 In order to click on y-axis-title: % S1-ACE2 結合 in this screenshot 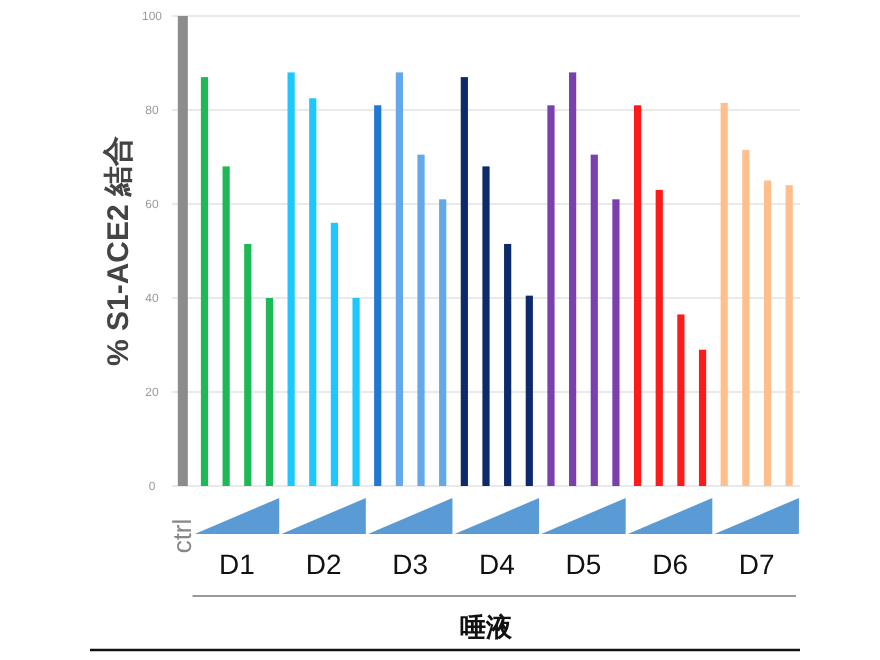, I will do `click(119, 251)`.